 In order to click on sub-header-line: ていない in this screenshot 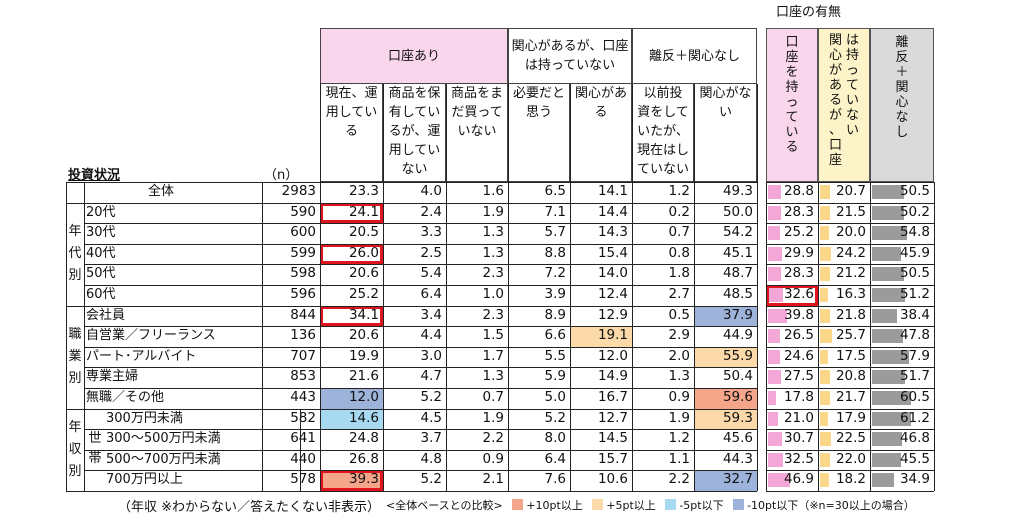, I will do `click(662, 169)`.